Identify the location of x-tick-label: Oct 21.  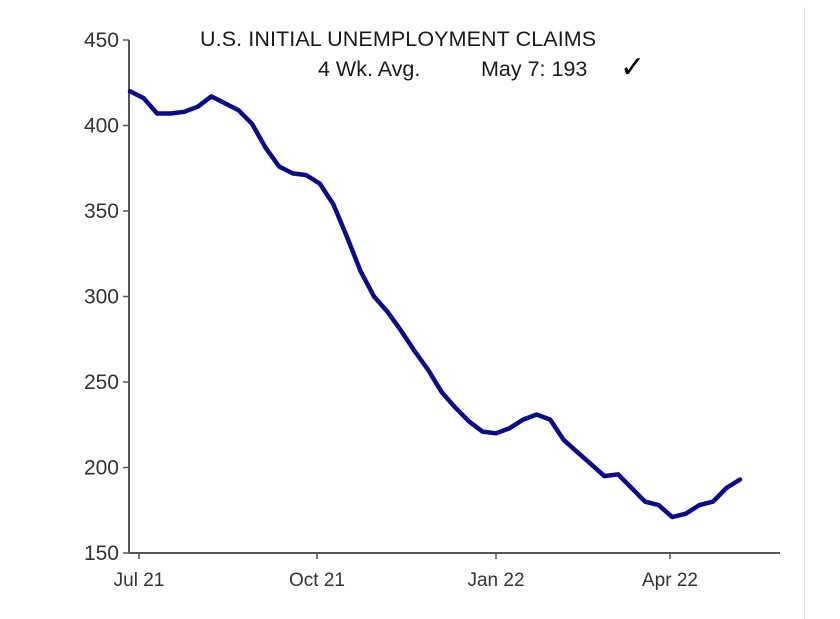
(317, 580).